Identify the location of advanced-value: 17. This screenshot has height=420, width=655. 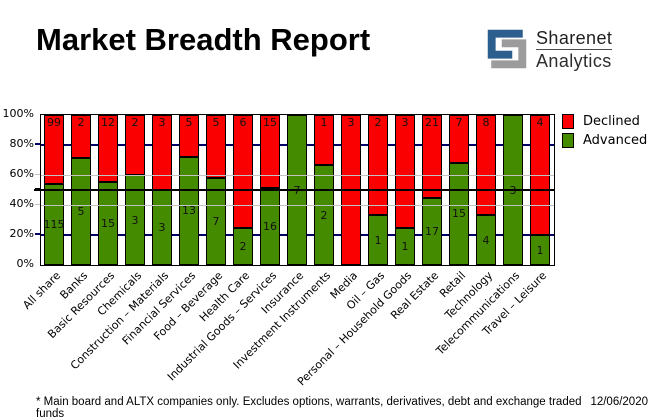
(432, 231).